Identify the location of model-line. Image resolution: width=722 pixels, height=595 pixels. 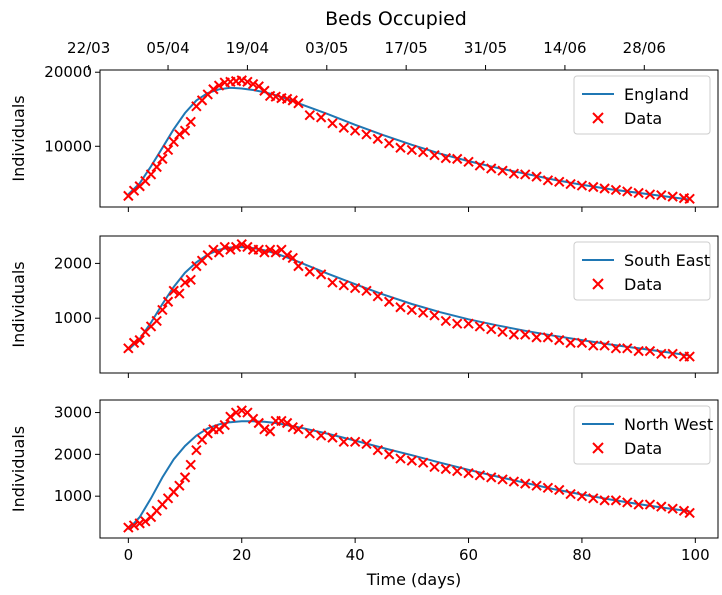
(408, 301).